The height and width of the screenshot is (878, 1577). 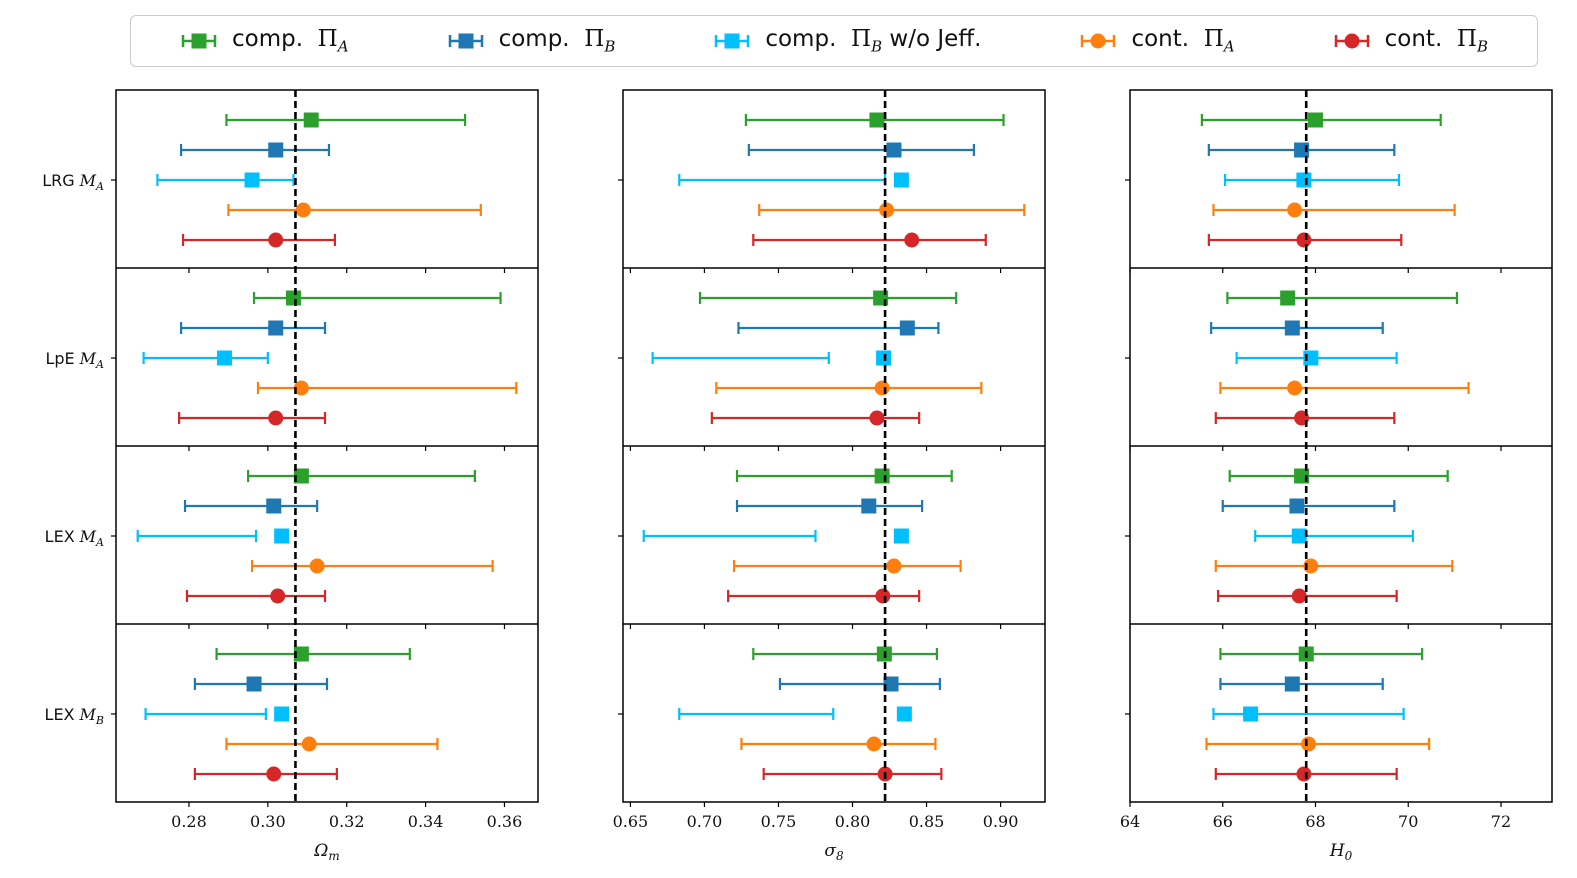 I want to click on legend-entry-contA: cont. ΠA, so click(x=1157, y=41).